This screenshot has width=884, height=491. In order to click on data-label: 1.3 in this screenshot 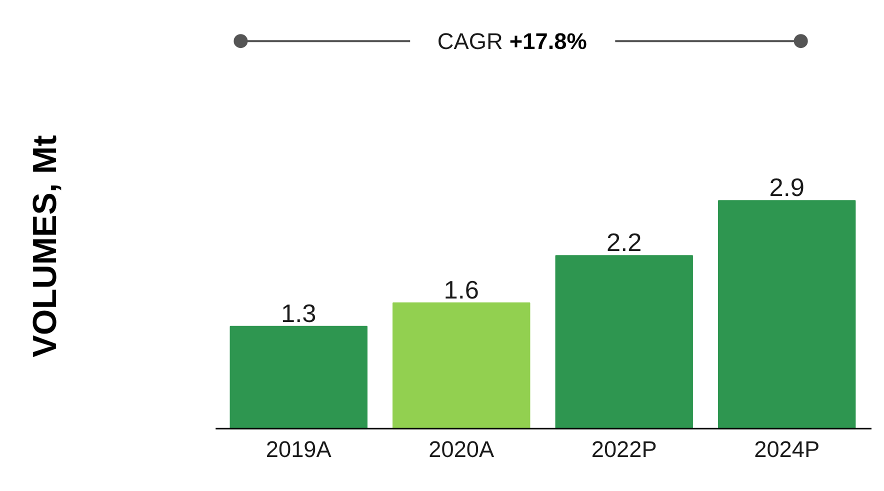, I will do `click(298, 314)`.